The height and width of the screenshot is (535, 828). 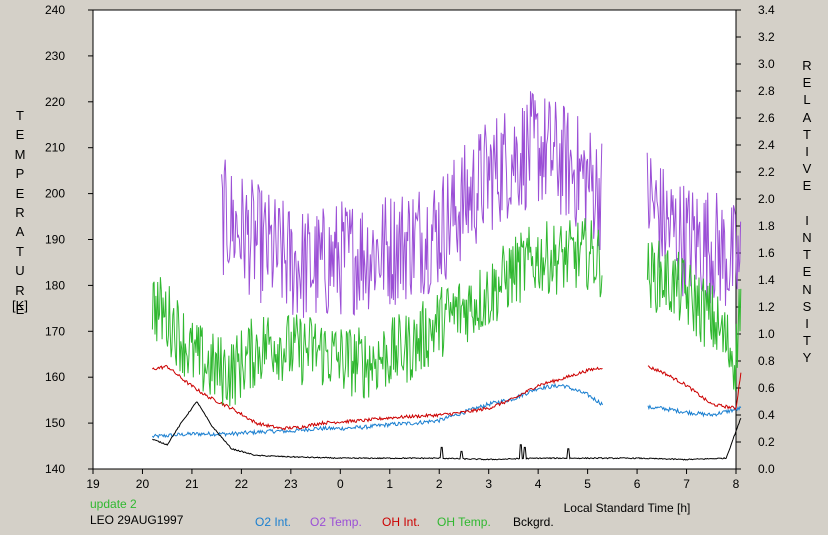 What do you see at coordinates (637, 484) in the screenshot?
I see `x-tick-label: 6` at bounding box center [637, 484].